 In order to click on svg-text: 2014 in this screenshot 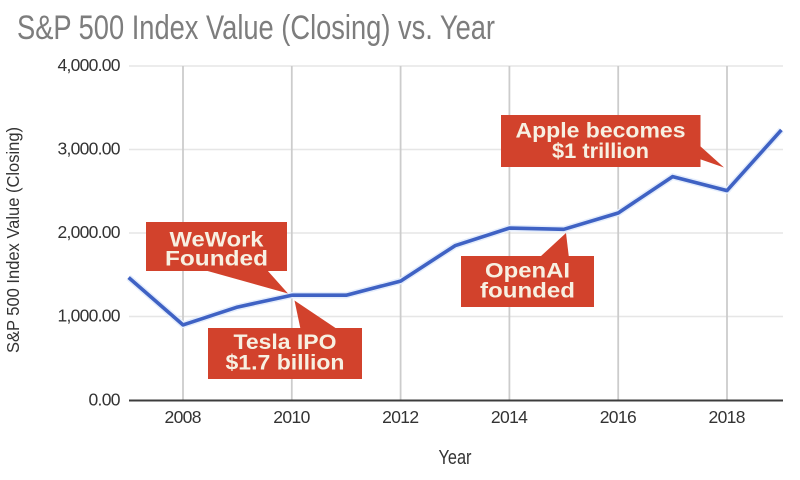, I will do `click(509, 417)`.